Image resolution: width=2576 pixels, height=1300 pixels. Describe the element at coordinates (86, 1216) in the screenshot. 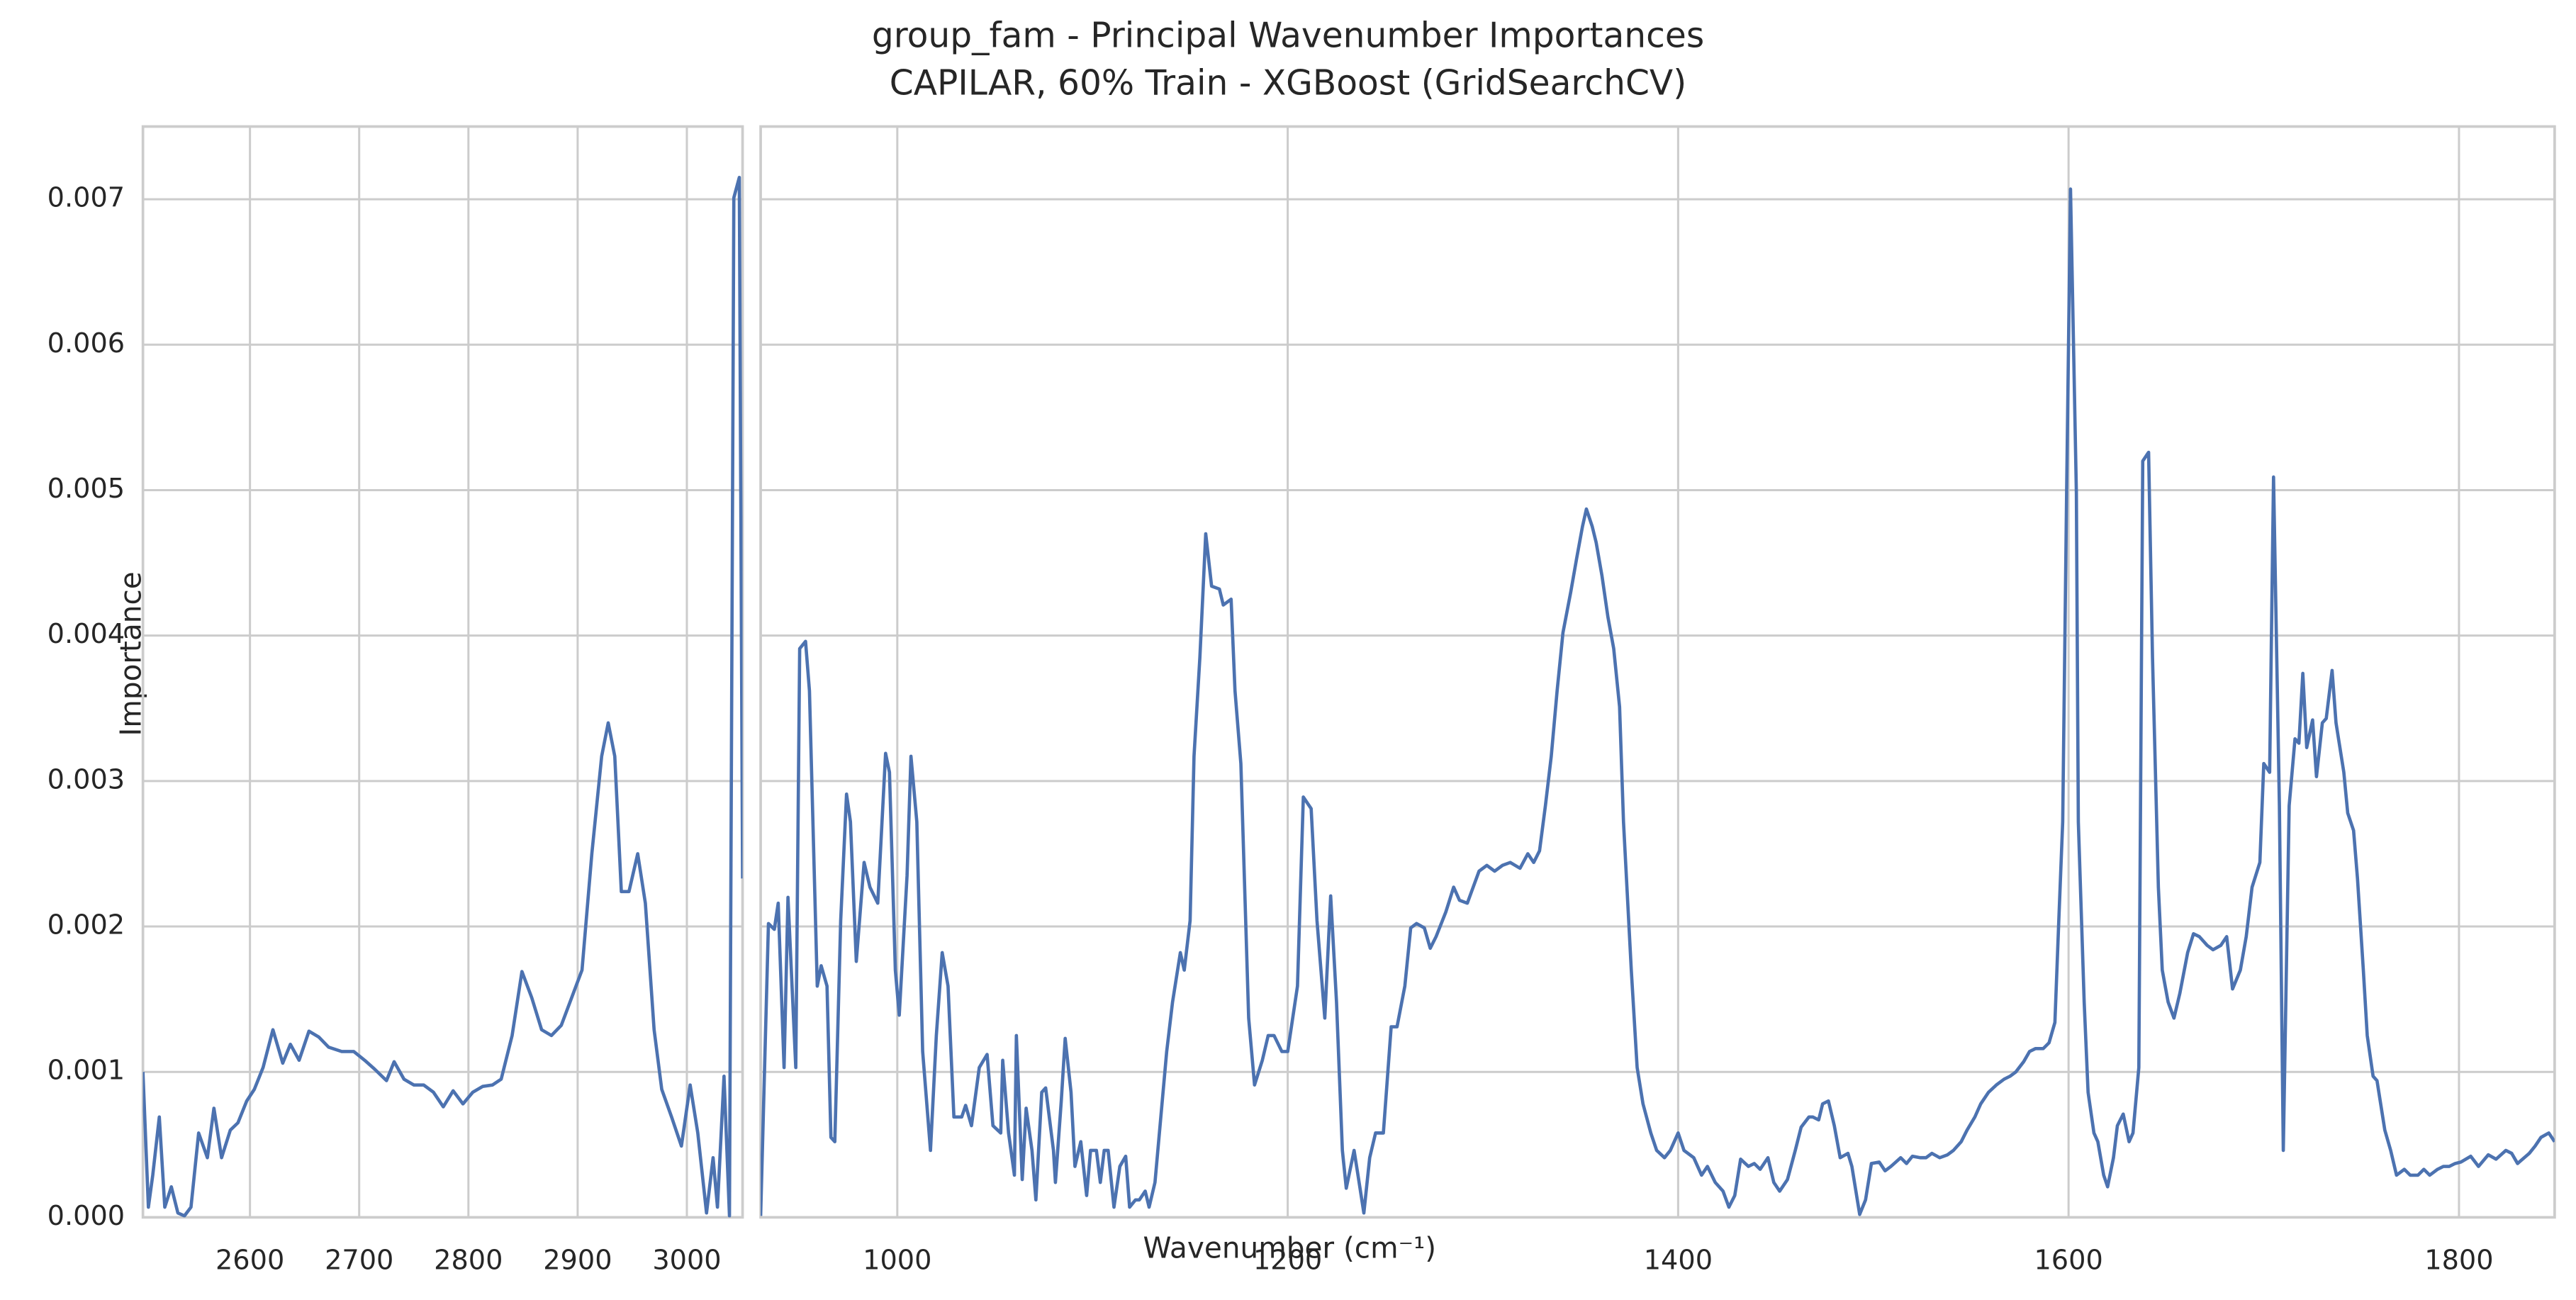

I see `y-tick-label: 0.000` at that location.